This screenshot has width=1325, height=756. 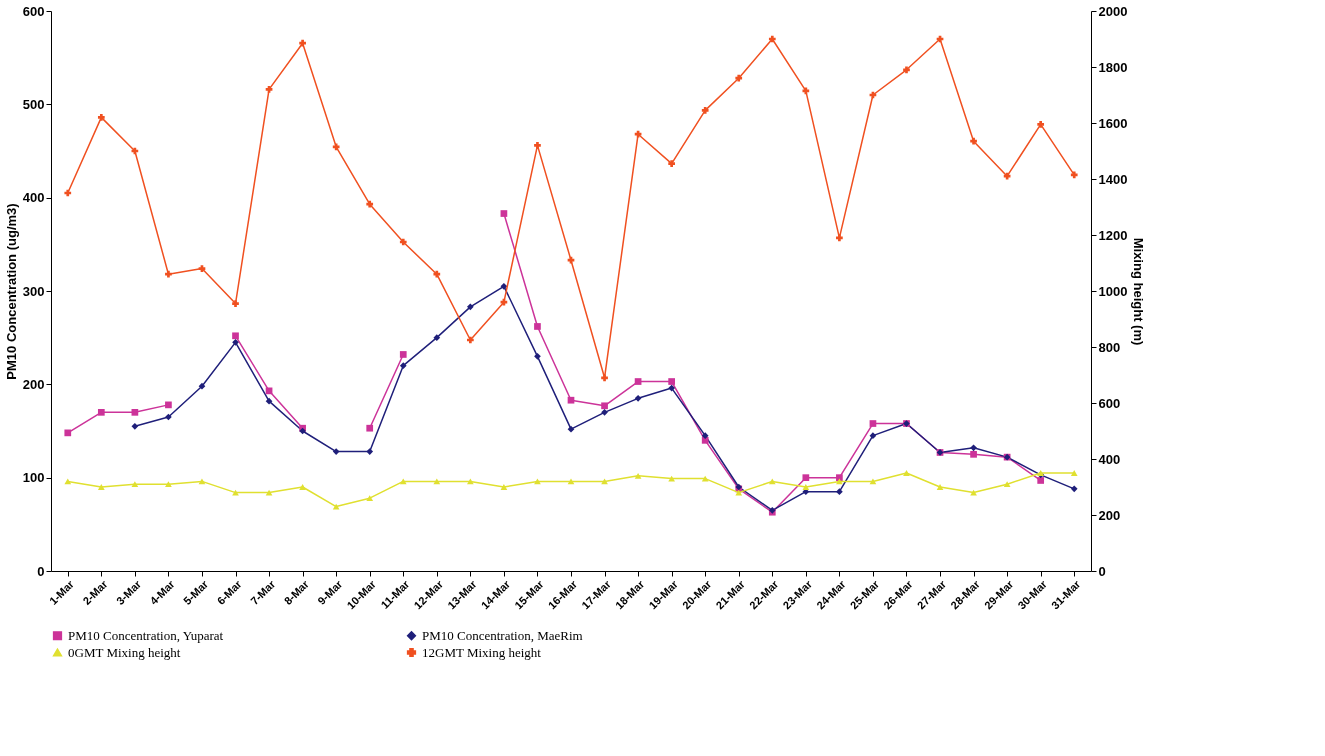 What do you see at coordinates (146, 635) in the screenshot?
I see `legend-label: PM10 Concentration, Yuparat` at bounding box center [146, 635].